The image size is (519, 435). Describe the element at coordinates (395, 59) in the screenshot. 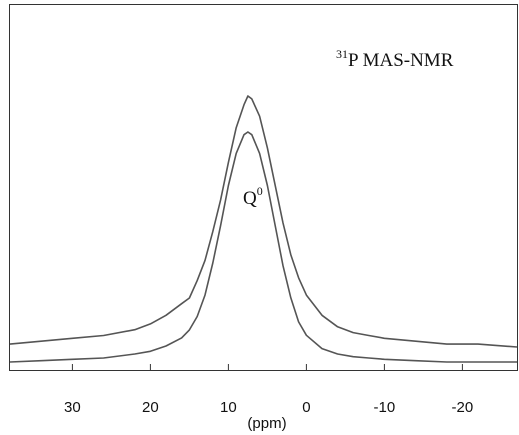

I see `nmr-technique-label: 31P MAS-NMR` at that location.